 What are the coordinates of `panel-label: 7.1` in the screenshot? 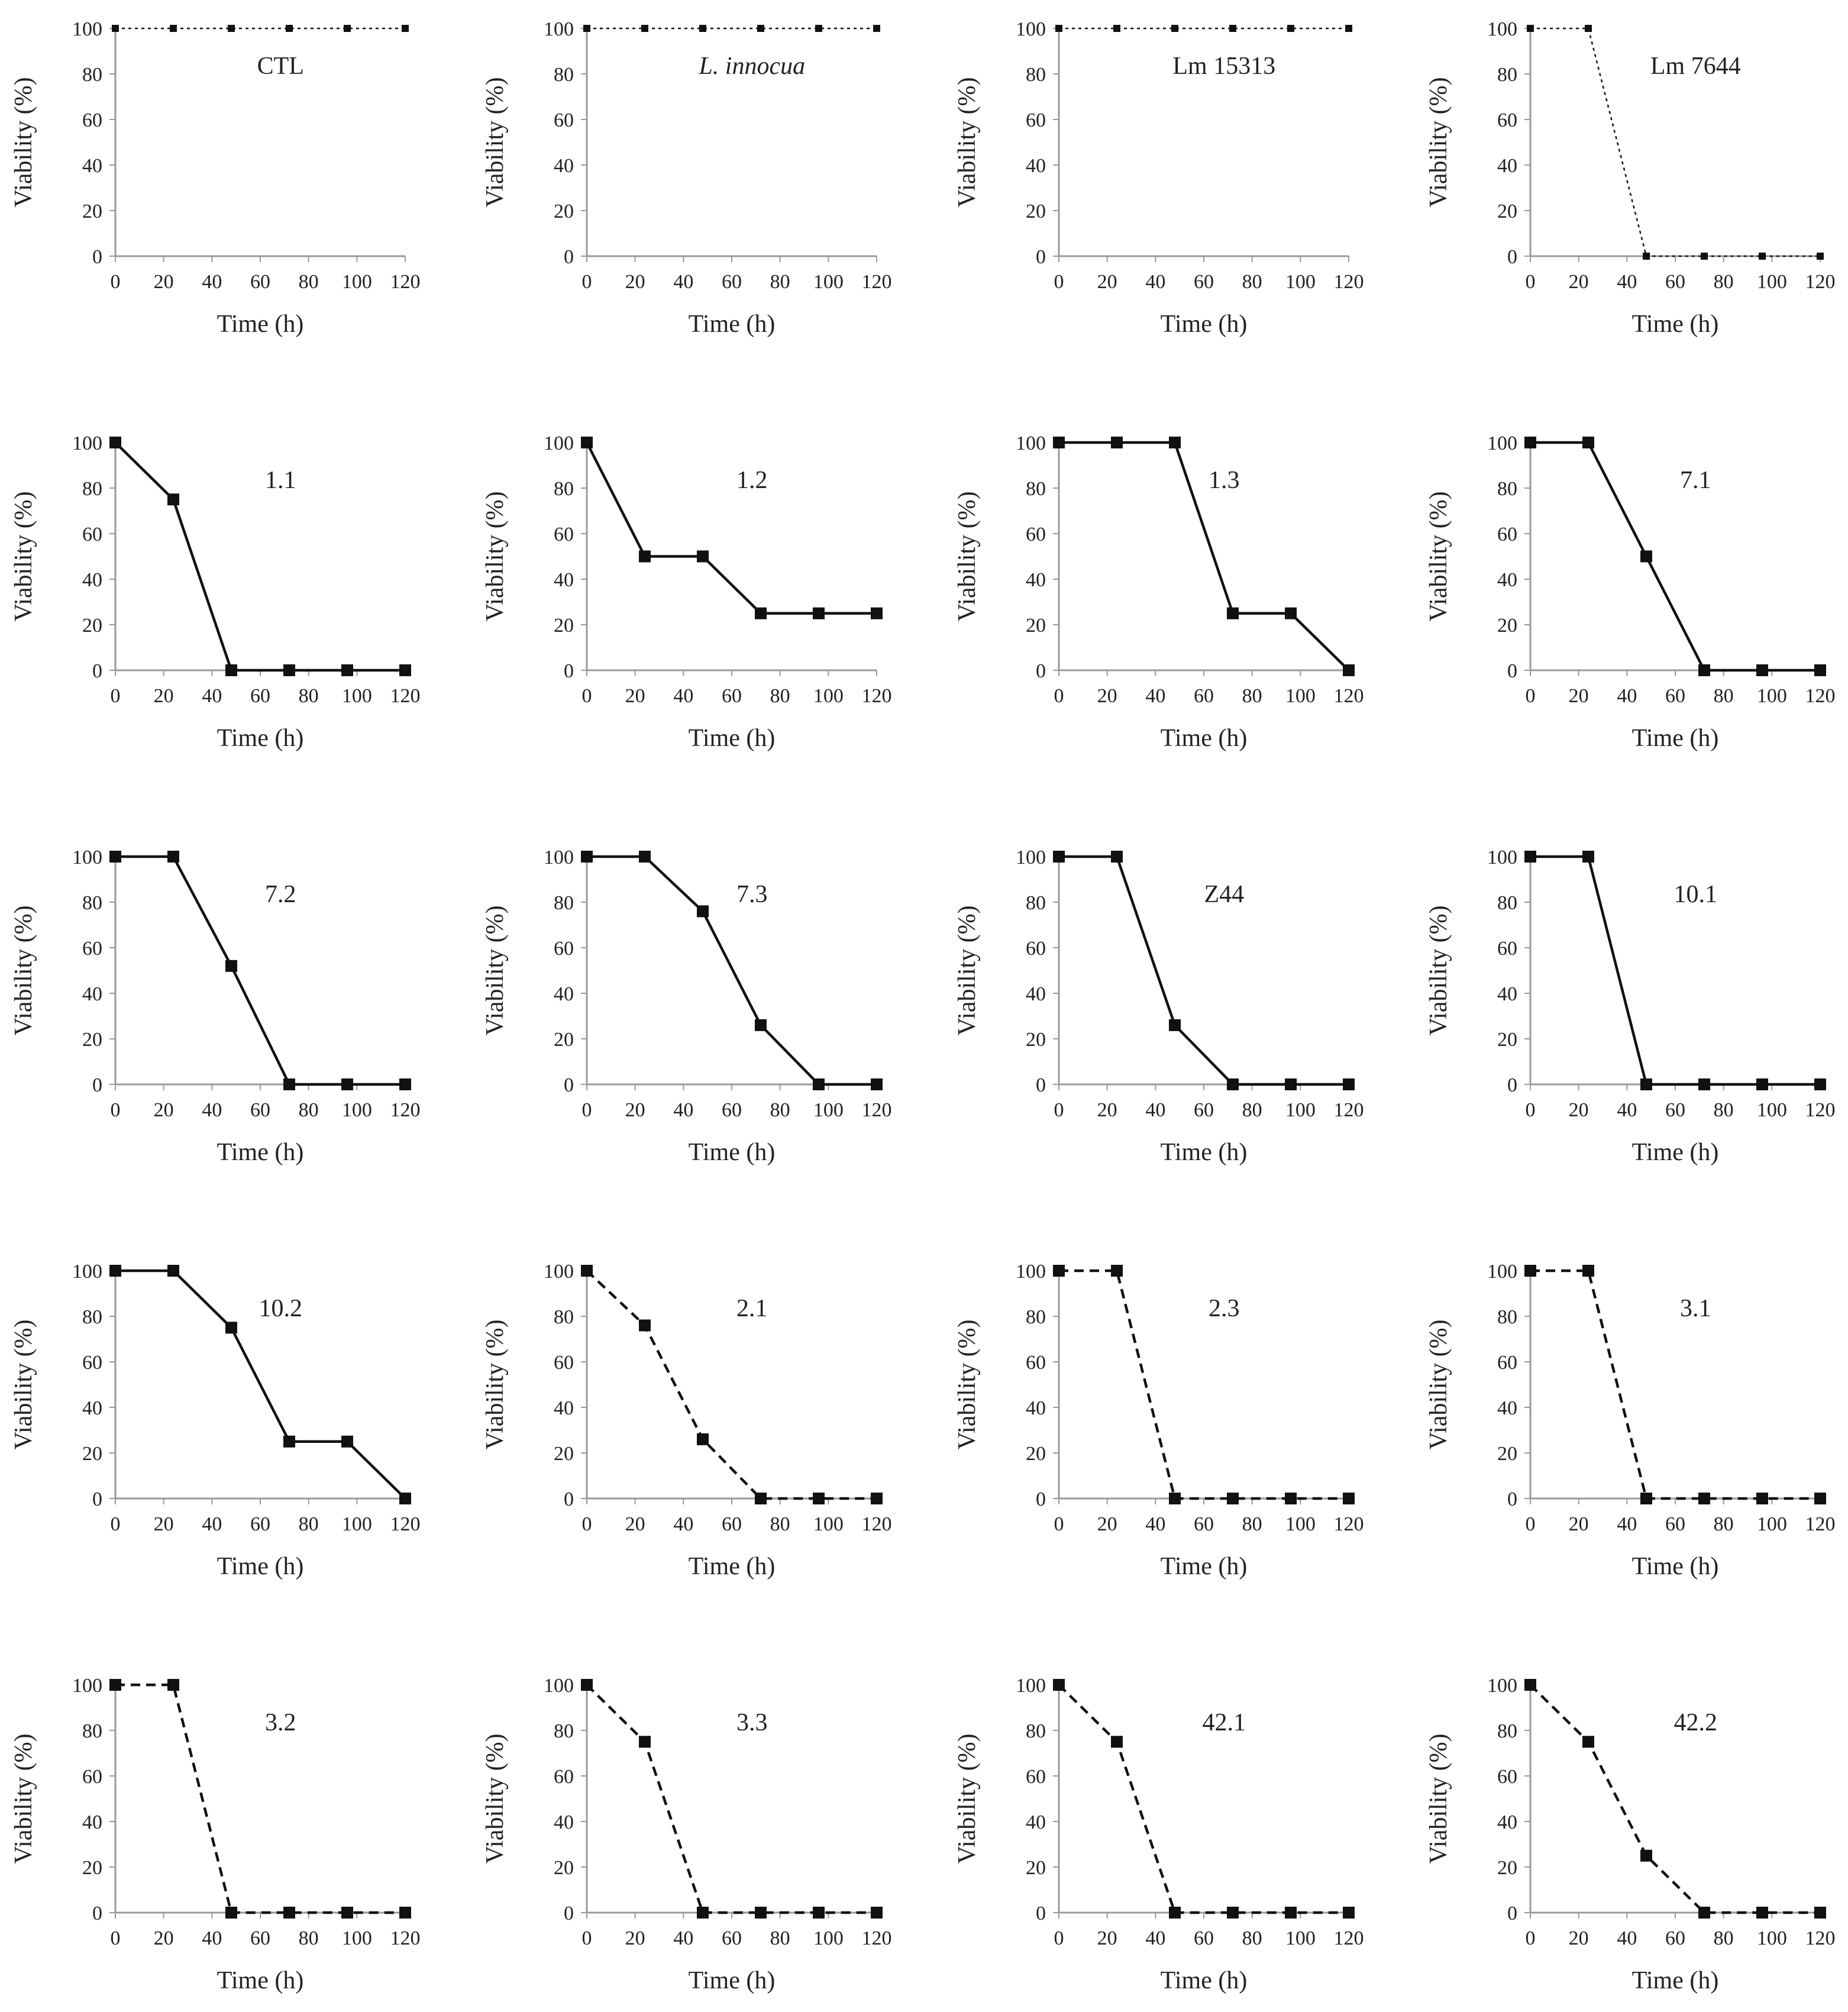 It's located at (1695, 480).